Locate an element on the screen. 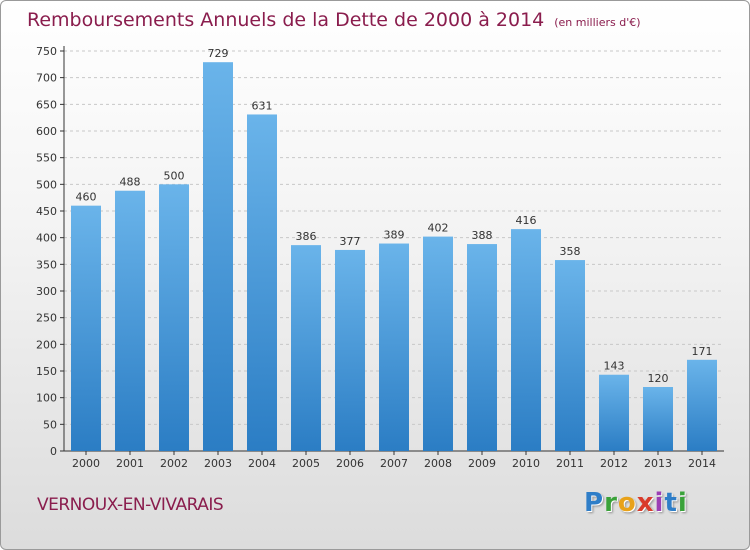  bar-value-label: 120 is located at coordinates (658, 378).